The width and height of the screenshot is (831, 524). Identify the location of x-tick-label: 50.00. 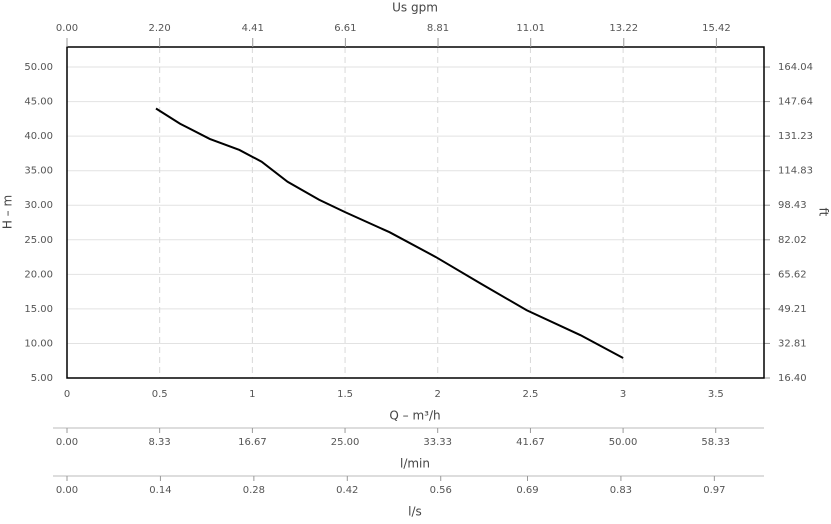
(623, 442).